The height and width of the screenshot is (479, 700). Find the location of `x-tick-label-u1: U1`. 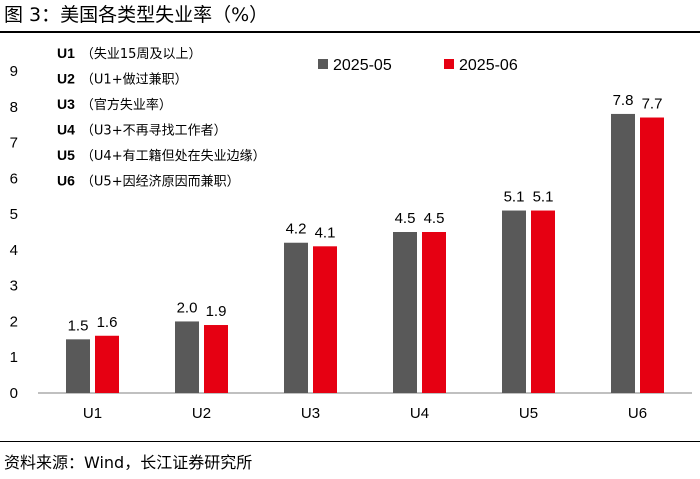

x-tick-label-u1: U1 is located at coordinates (92, 413).